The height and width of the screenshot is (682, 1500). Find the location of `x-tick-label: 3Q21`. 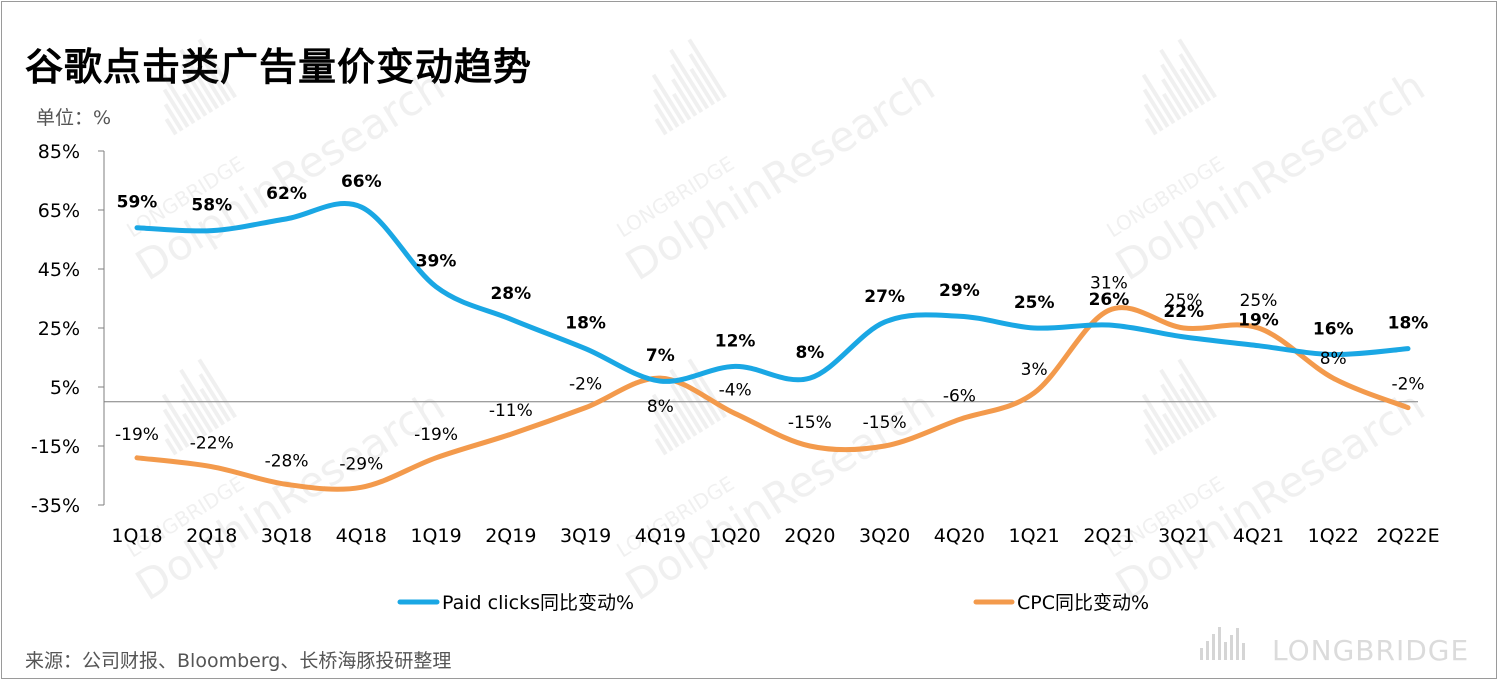

x-tick-label: 3Q21 is located at coordinates (1183, 536).